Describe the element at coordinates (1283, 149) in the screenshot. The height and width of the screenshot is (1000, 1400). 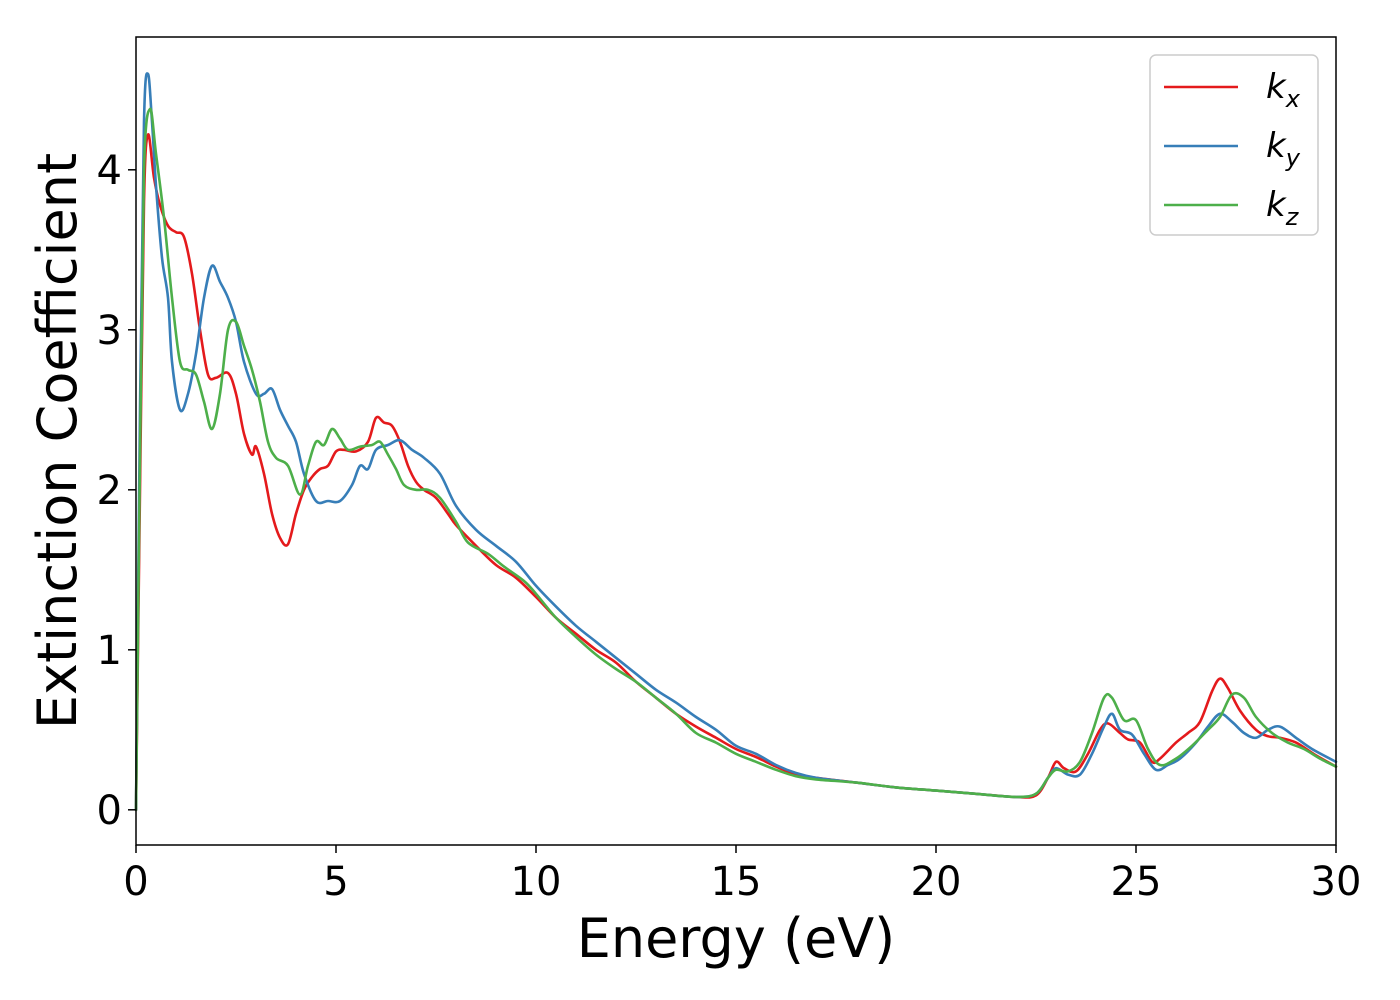
I see `legend-label-ky: ky` at that location.